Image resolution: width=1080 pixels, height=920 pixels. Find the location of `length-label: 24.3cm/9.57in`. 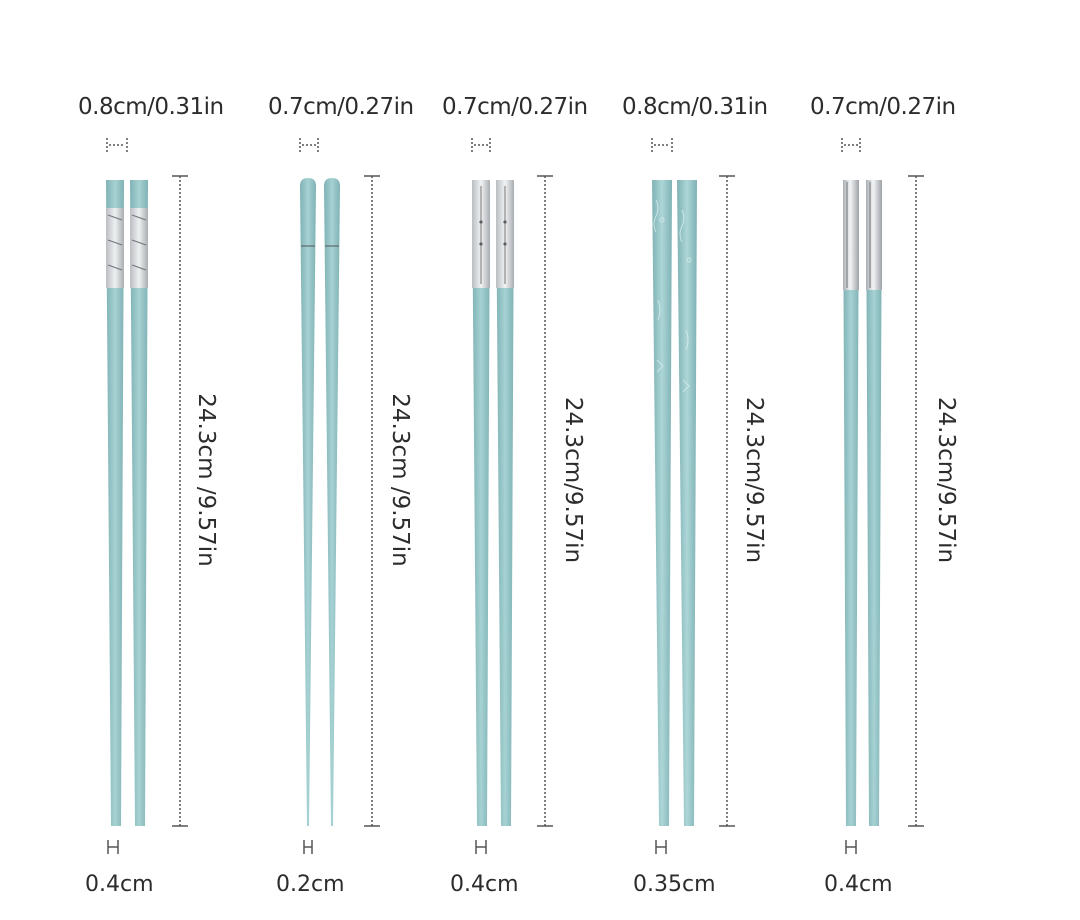

length-label: 24.3cm/9.57in is located at coordinates (946, 480).